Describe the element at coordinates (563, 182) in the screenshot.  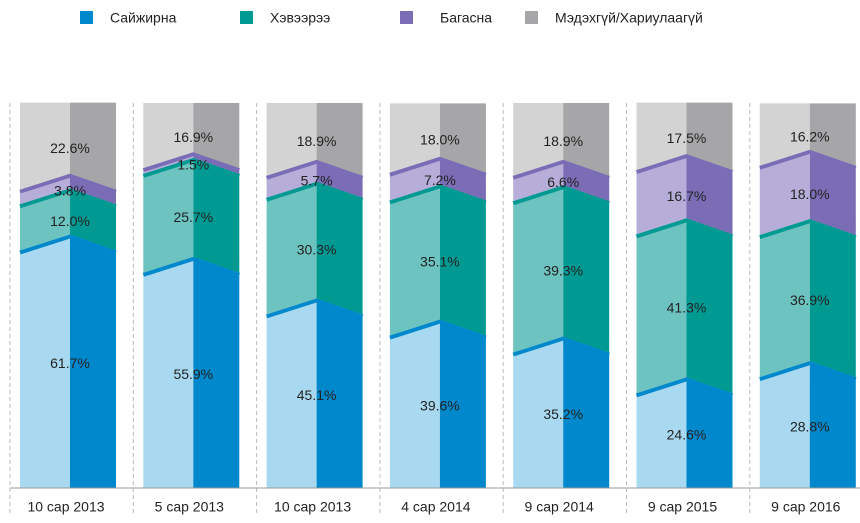
I see `value-label: 6.6%` at that location.